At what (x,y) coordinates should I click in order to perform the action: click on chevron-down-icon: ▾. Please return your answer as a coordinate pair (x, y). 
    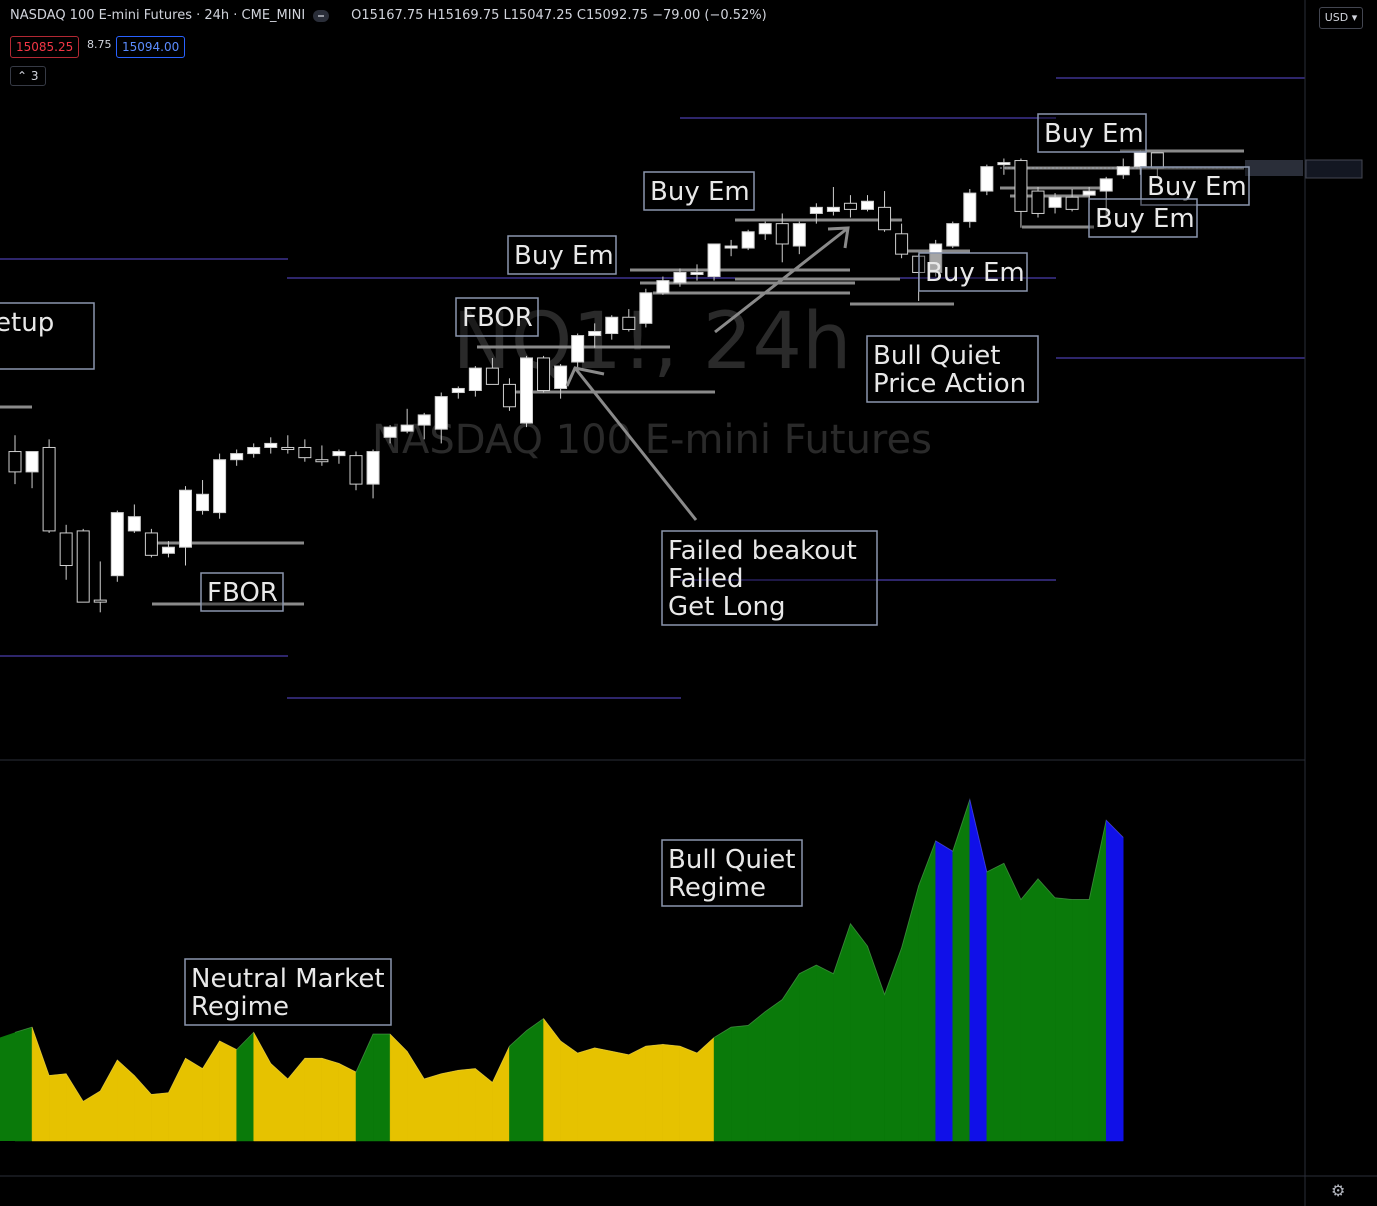
    Looking at the image, I should click on (1354, 17).